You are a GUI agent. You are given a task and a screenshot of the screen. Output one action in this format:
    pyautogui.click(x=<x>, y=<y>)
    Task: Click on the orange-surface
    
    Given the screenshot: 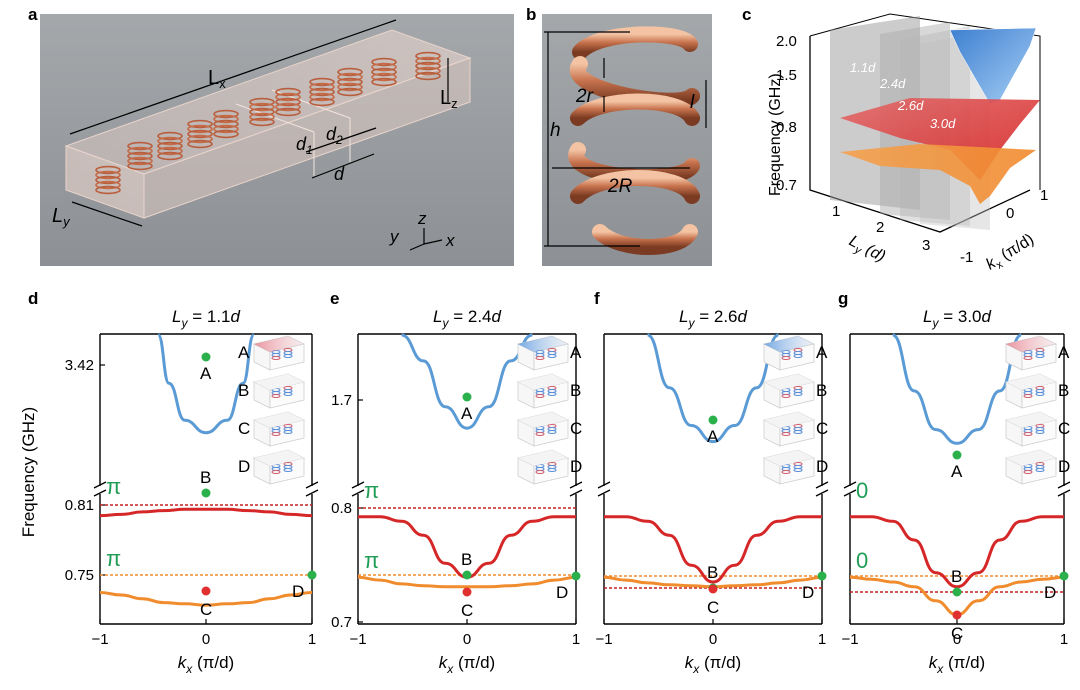 What is the action you would take?
    pyautogui.click(x=938, y=174)
    